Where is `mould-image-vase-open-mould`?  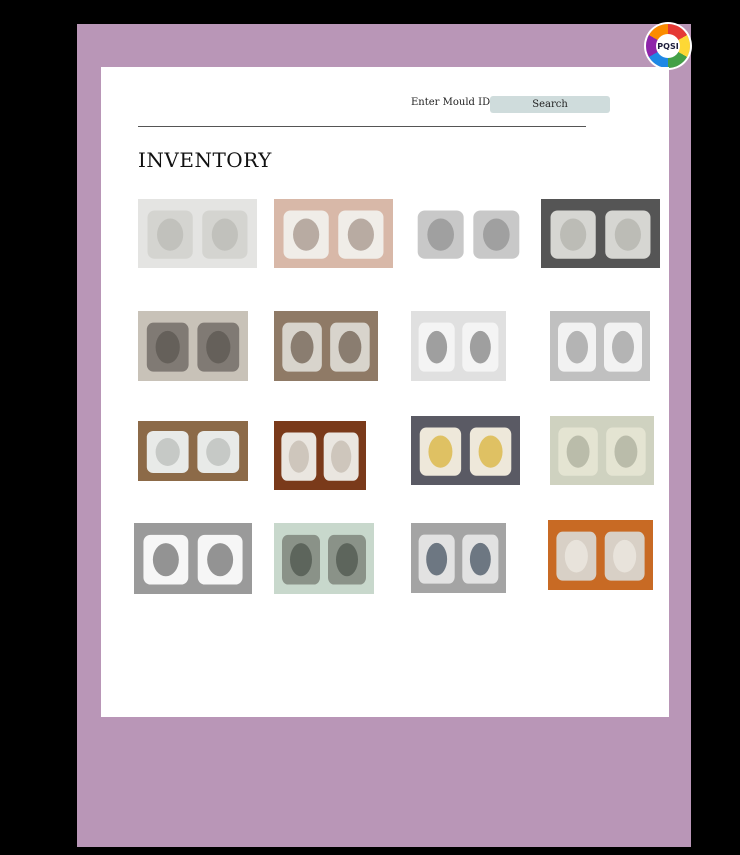
mould-image-vase-open-mould is located at coordinates (600, 555).